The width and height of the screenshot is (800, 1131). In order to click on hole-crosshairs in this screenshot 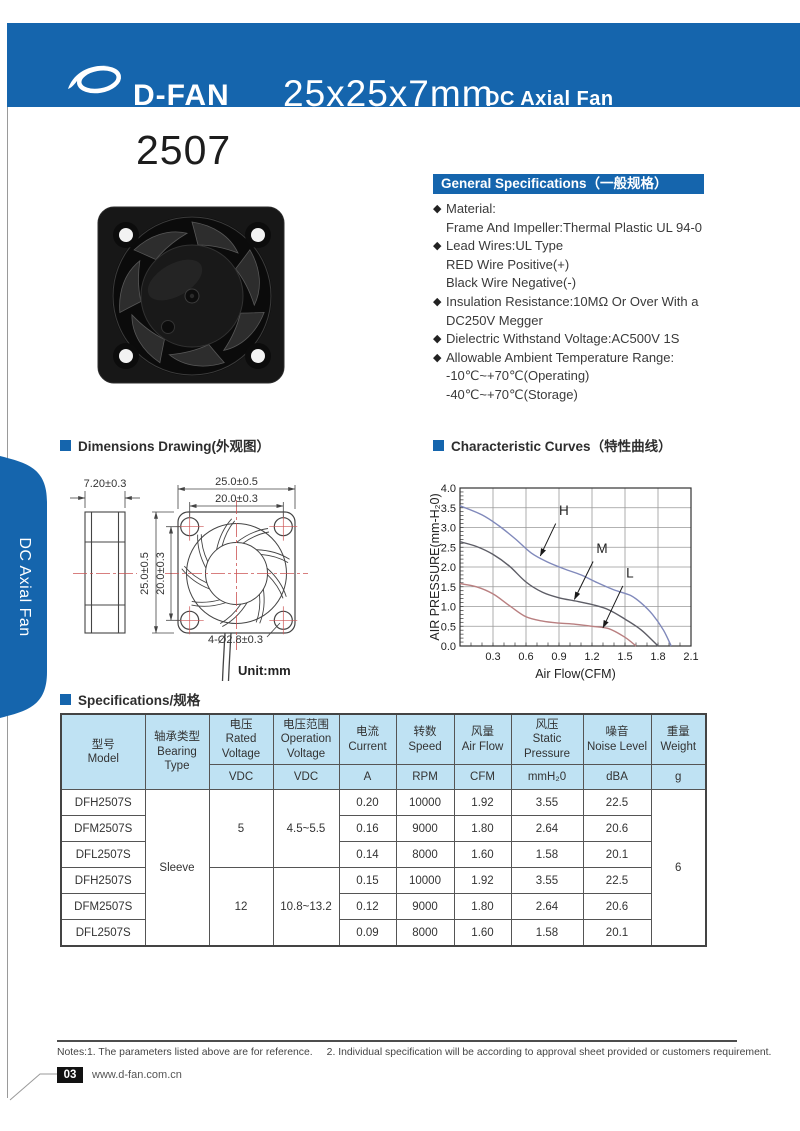, I will do `click(236, 573)`.